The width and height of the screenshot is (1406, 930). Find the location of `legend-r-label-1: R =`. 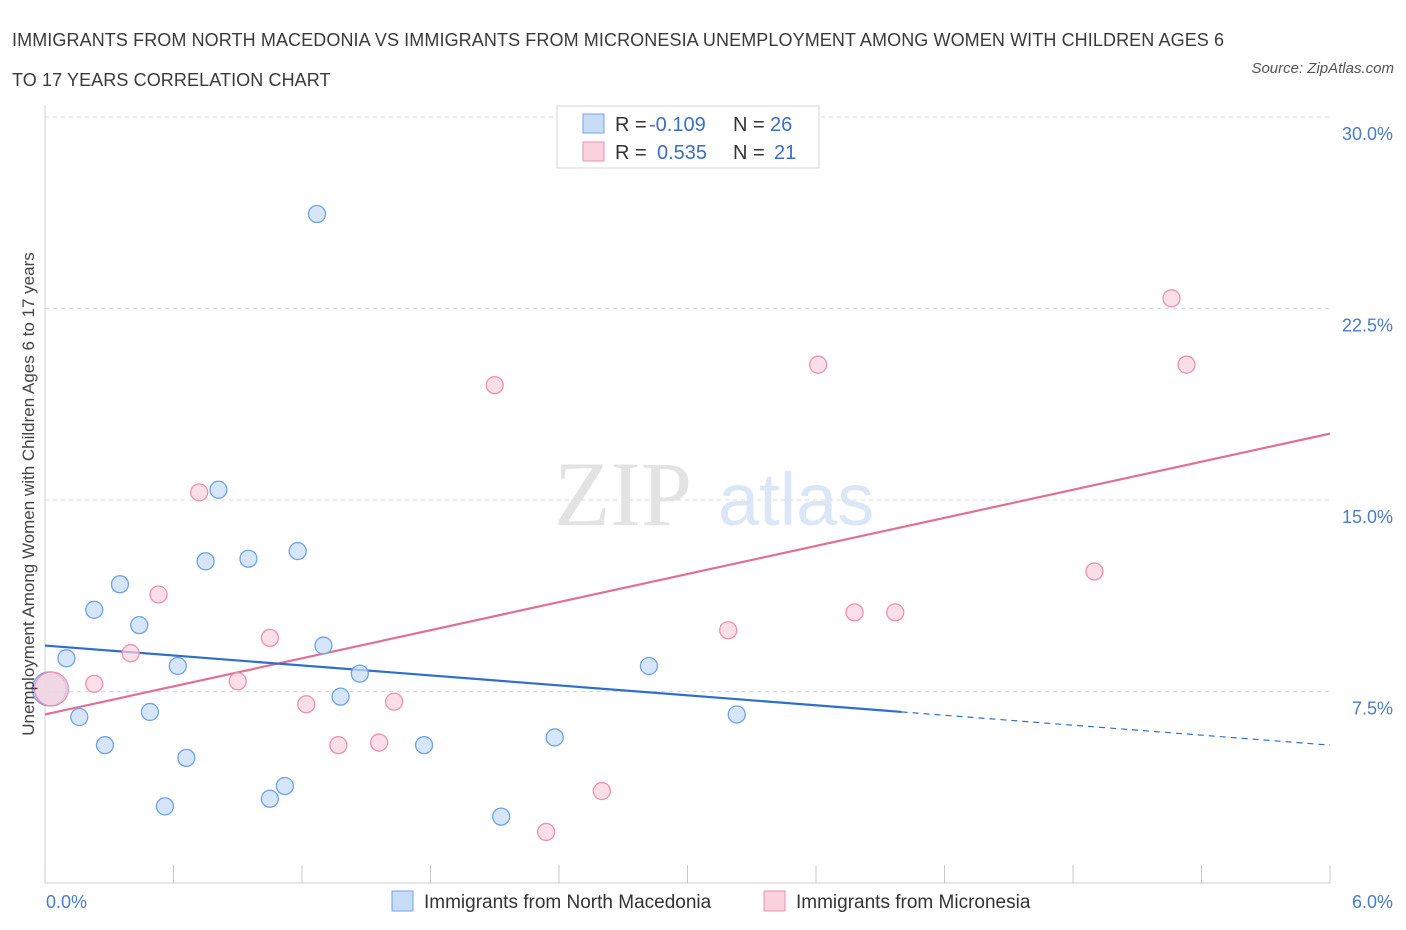

legend-r-label-1: R = is located at coordinates (631, 125).